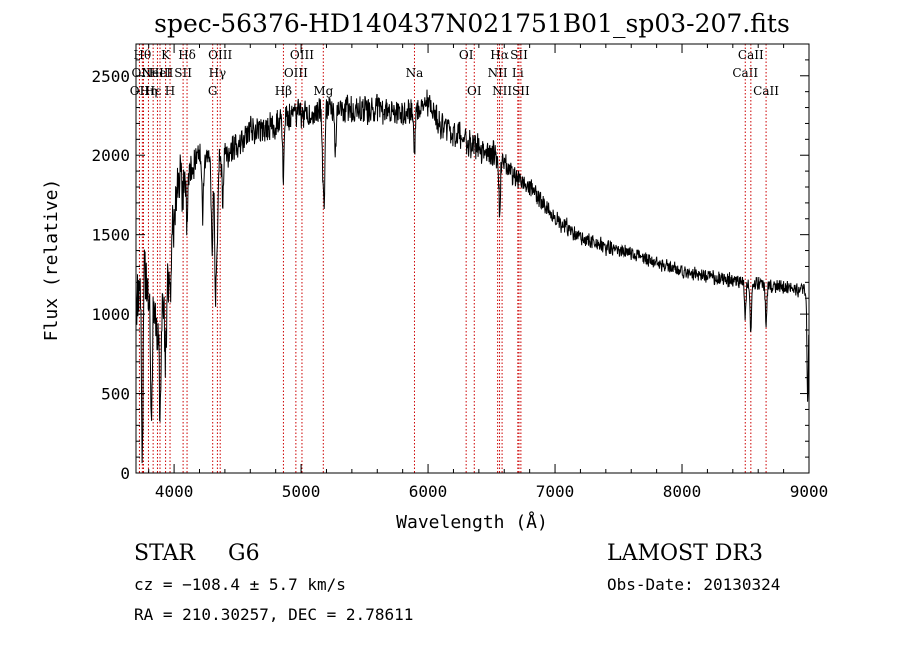 This screenshot has height=649, width=900. What do you see at coordinates (187, 55) in the screenshot?
I see `marker-label: Hδ` at bounding box center [187, 55].